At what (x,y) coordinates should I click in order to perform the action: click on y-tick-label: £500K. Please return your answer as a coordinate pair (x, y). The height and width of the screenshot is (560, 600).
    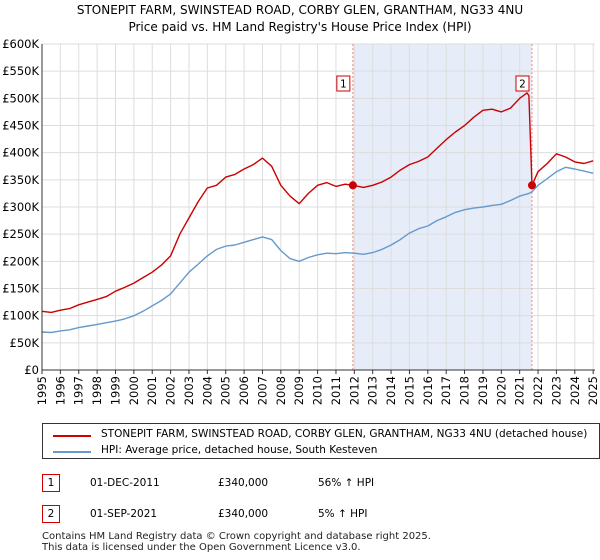
    Looking at the image, I should click on (20, 98).